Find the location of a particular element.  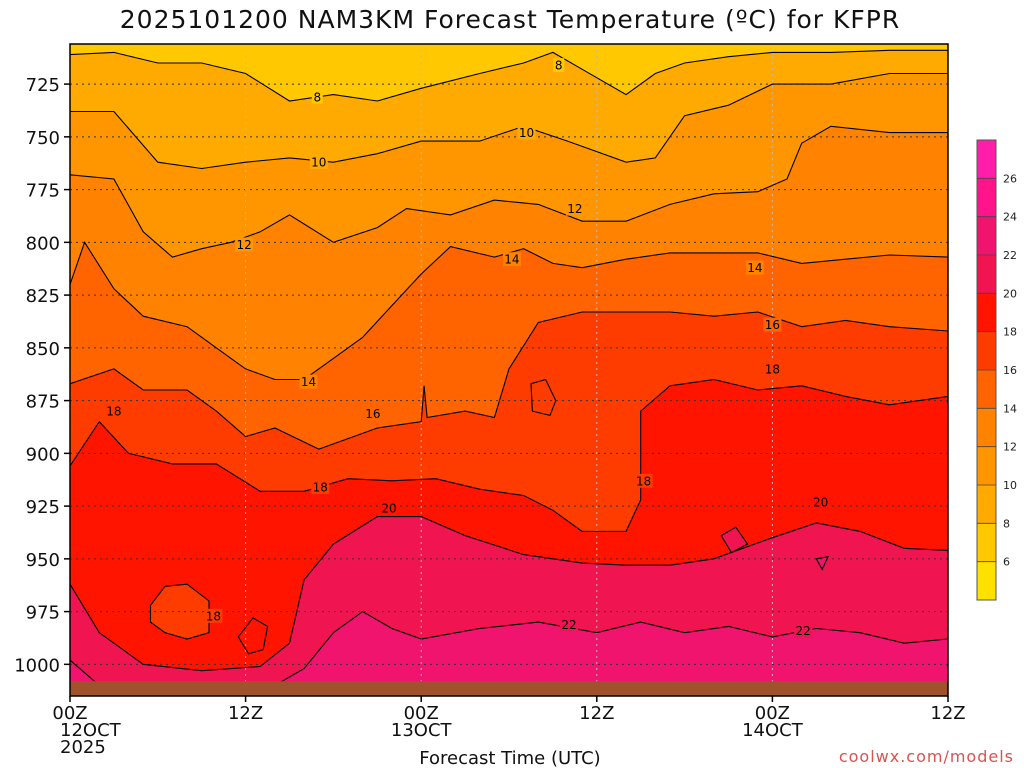

y-tick-label: 750 is located at coordinates (43, 138).